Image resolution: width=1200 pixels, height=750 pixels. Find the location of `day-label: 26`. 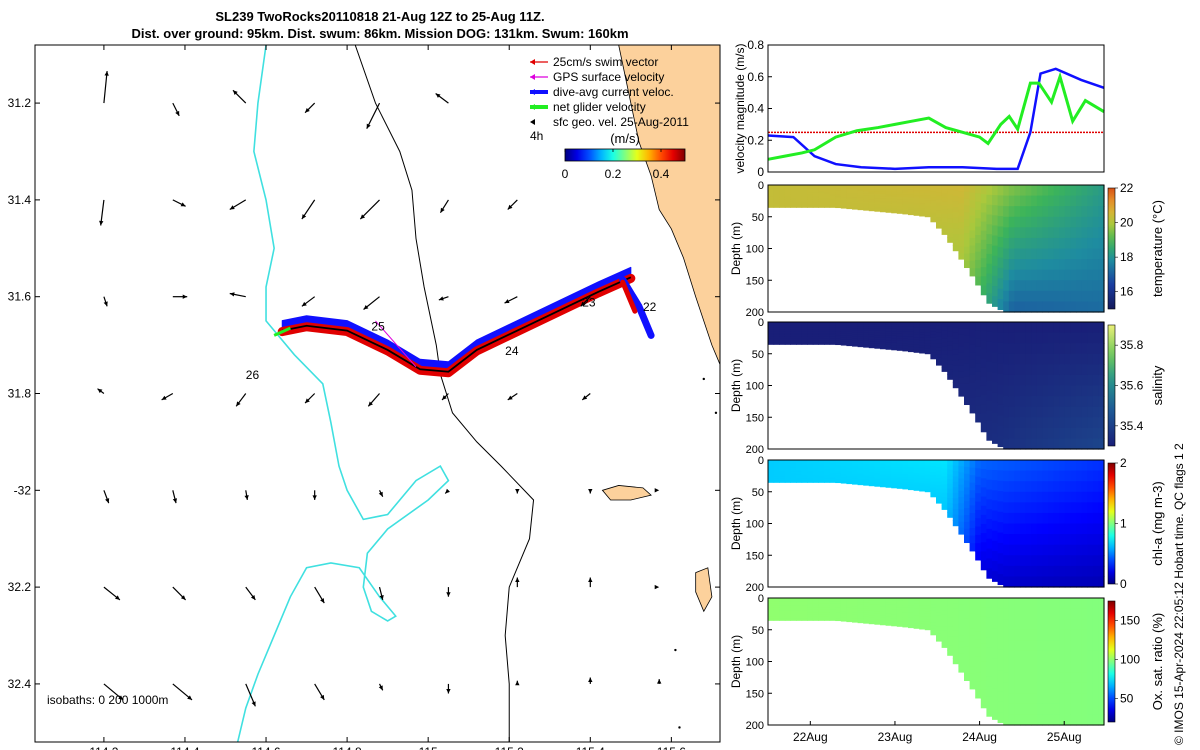

day-label: 26 is located at coordinates (253, 375).